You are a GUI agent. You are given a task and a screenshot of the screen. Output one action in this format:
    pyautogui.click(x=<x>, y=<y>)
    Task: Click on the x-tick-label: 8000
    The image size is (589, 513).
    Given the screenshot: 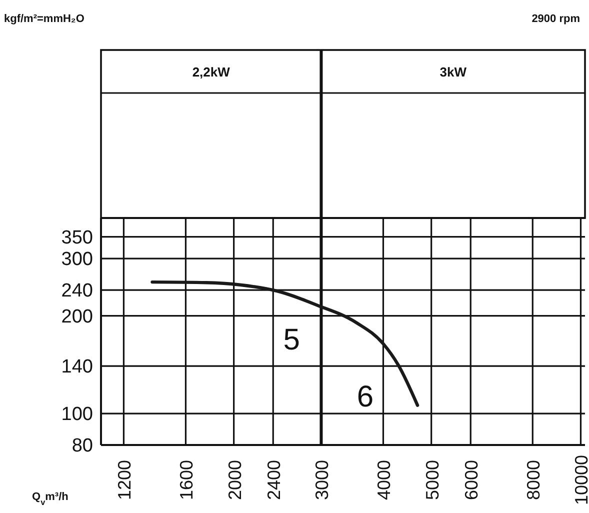 What is the action you would take?
    pyautogui.click(x=534, y=480)
    